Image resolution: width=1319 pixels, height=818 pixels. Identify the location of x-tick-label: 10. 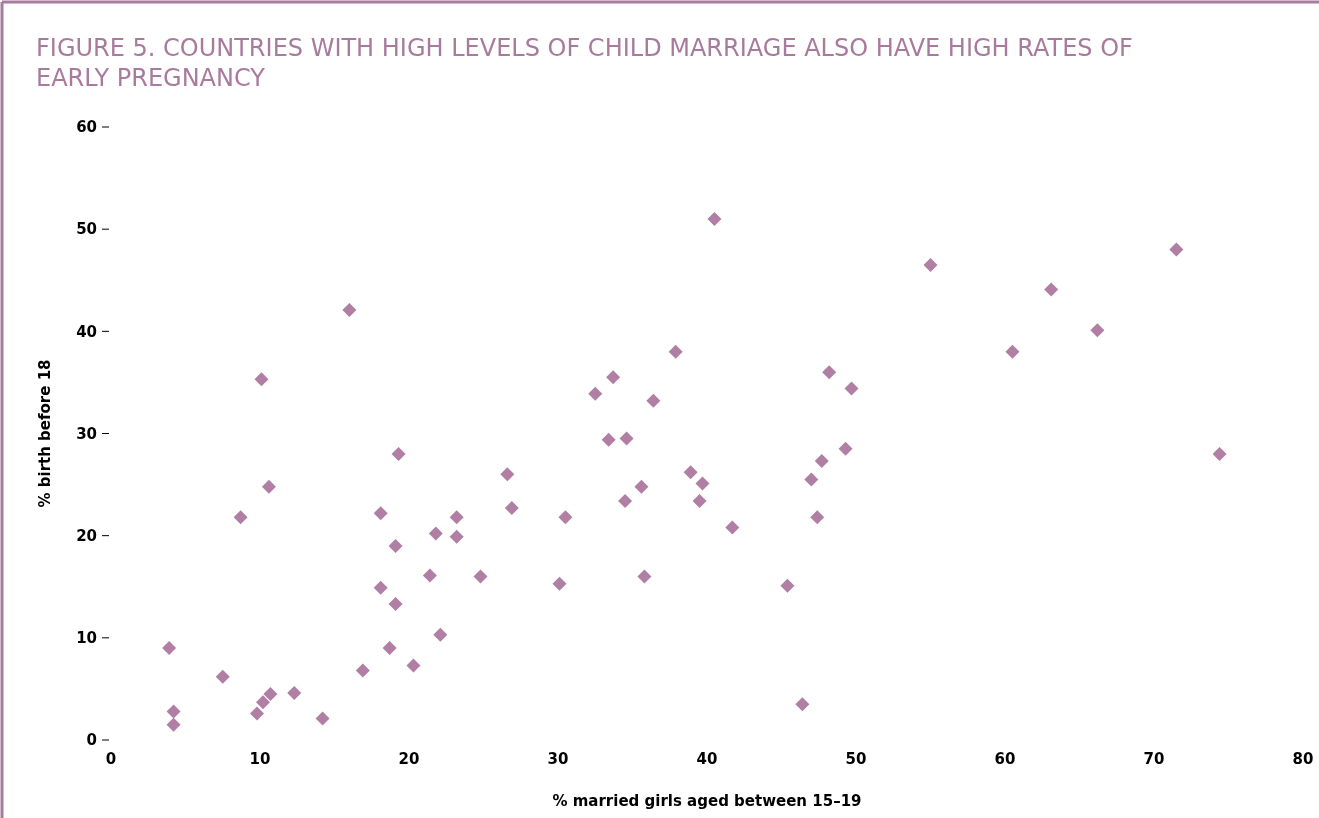
(260, 759).